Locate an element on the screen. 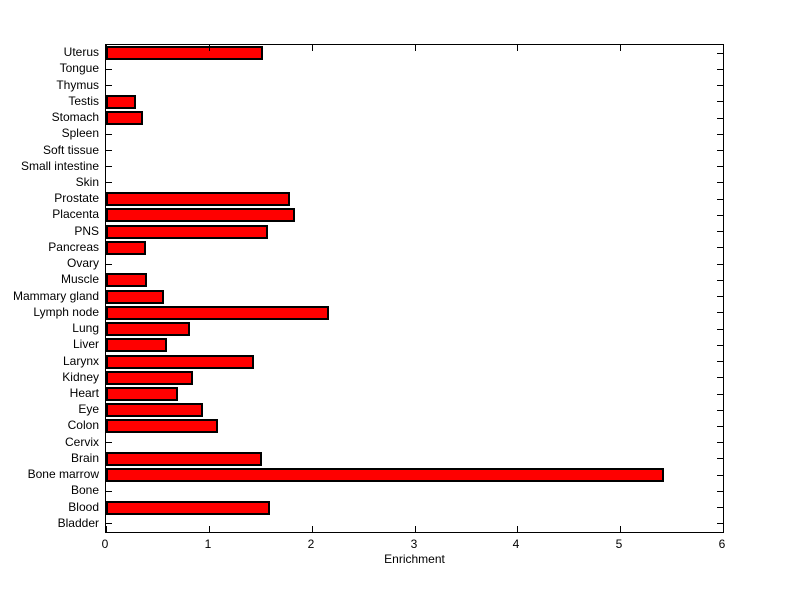  bar-uterus is located at coordinates (184, 53).